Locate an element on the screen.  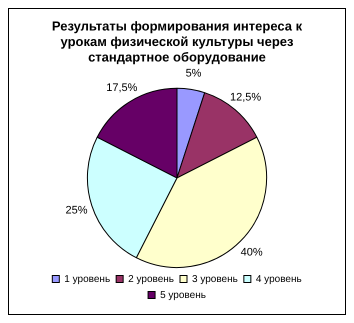
chart-title: Результаты формирования интереса к урокам физической культуры через стандартное оборудование is located at coordinates (177, 41).